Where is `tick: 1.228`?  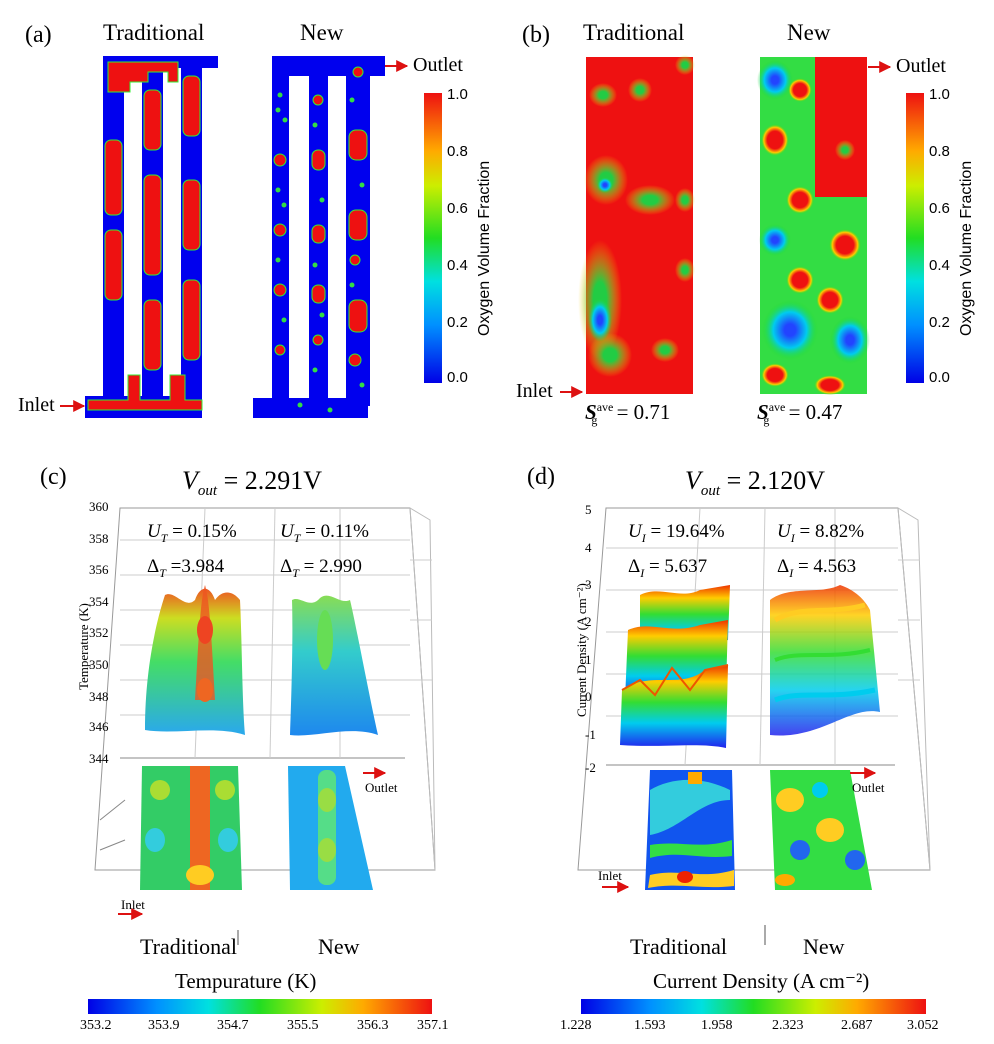 tick: 1.228 is located at coordinates (576, 1025).